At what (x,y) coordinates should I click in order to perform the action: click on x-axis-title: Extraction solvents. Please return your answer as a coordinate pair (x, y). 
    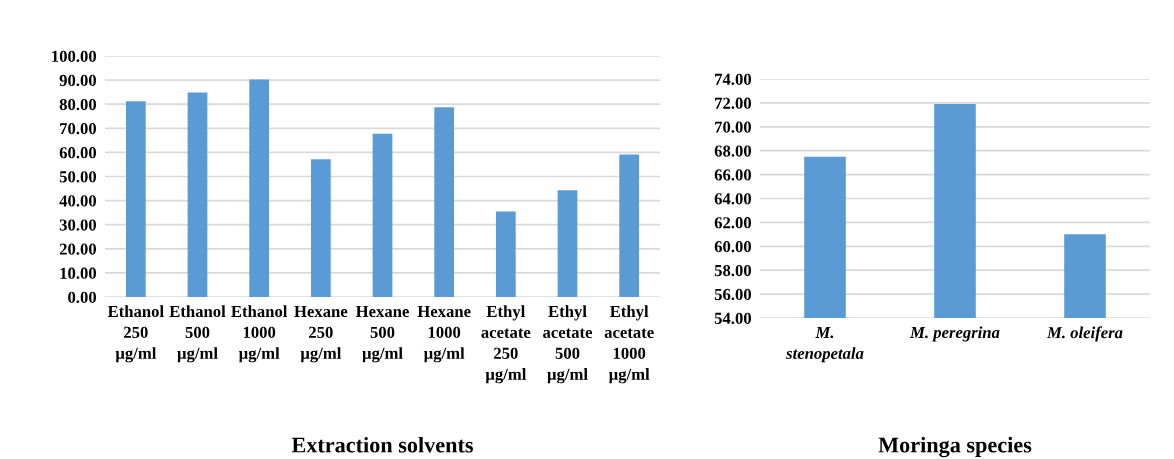
    Looking at the image, I should click on (382, 444).